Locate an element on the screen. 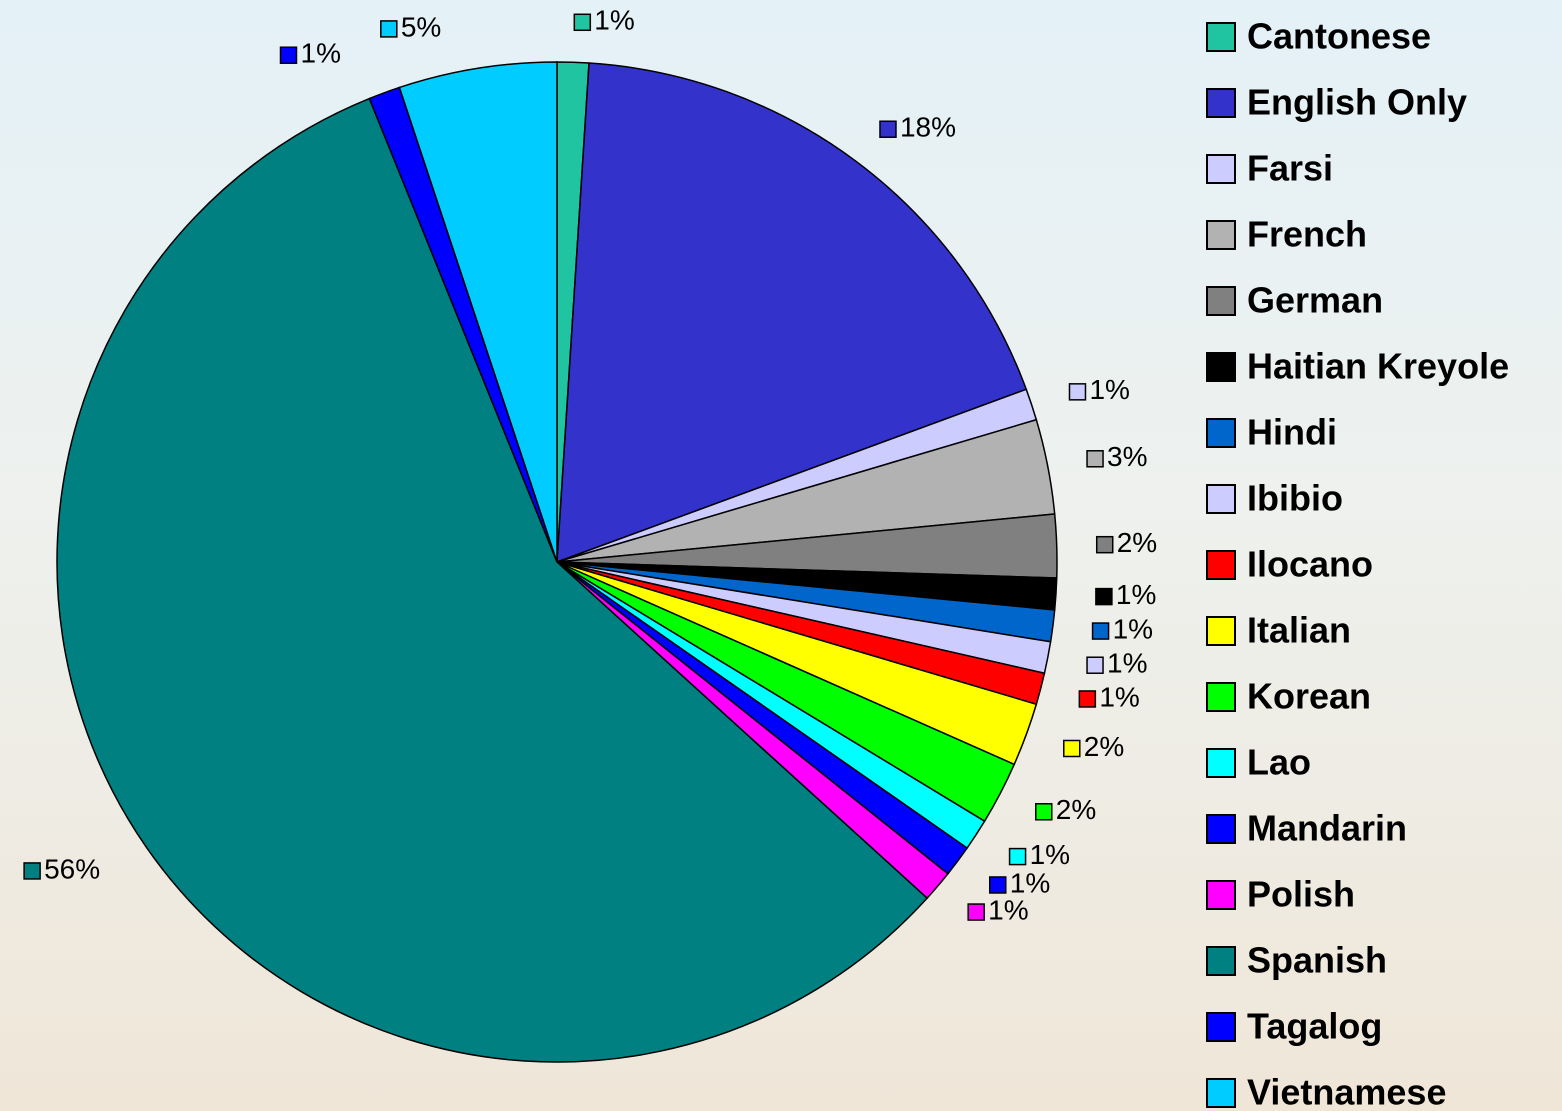 This screenshot has width=1562, height=1111. legend-label: Farsi is located at coordinates (1290, 168).